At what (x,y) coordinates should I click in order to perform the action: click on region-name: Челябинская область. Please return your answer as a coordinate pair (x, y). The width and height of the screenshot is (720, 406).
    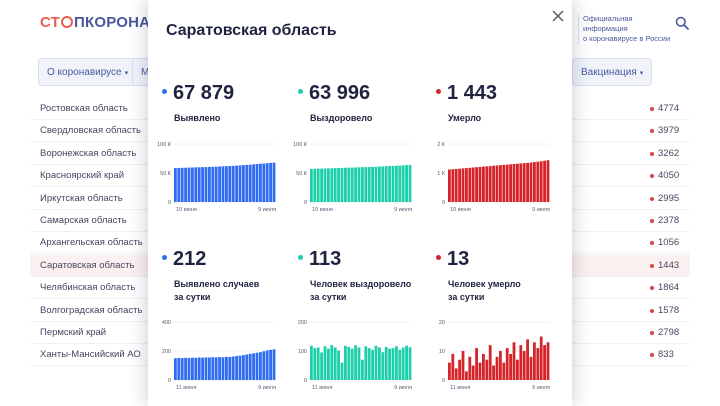
    Looking at the image, I should click on (88, 288).